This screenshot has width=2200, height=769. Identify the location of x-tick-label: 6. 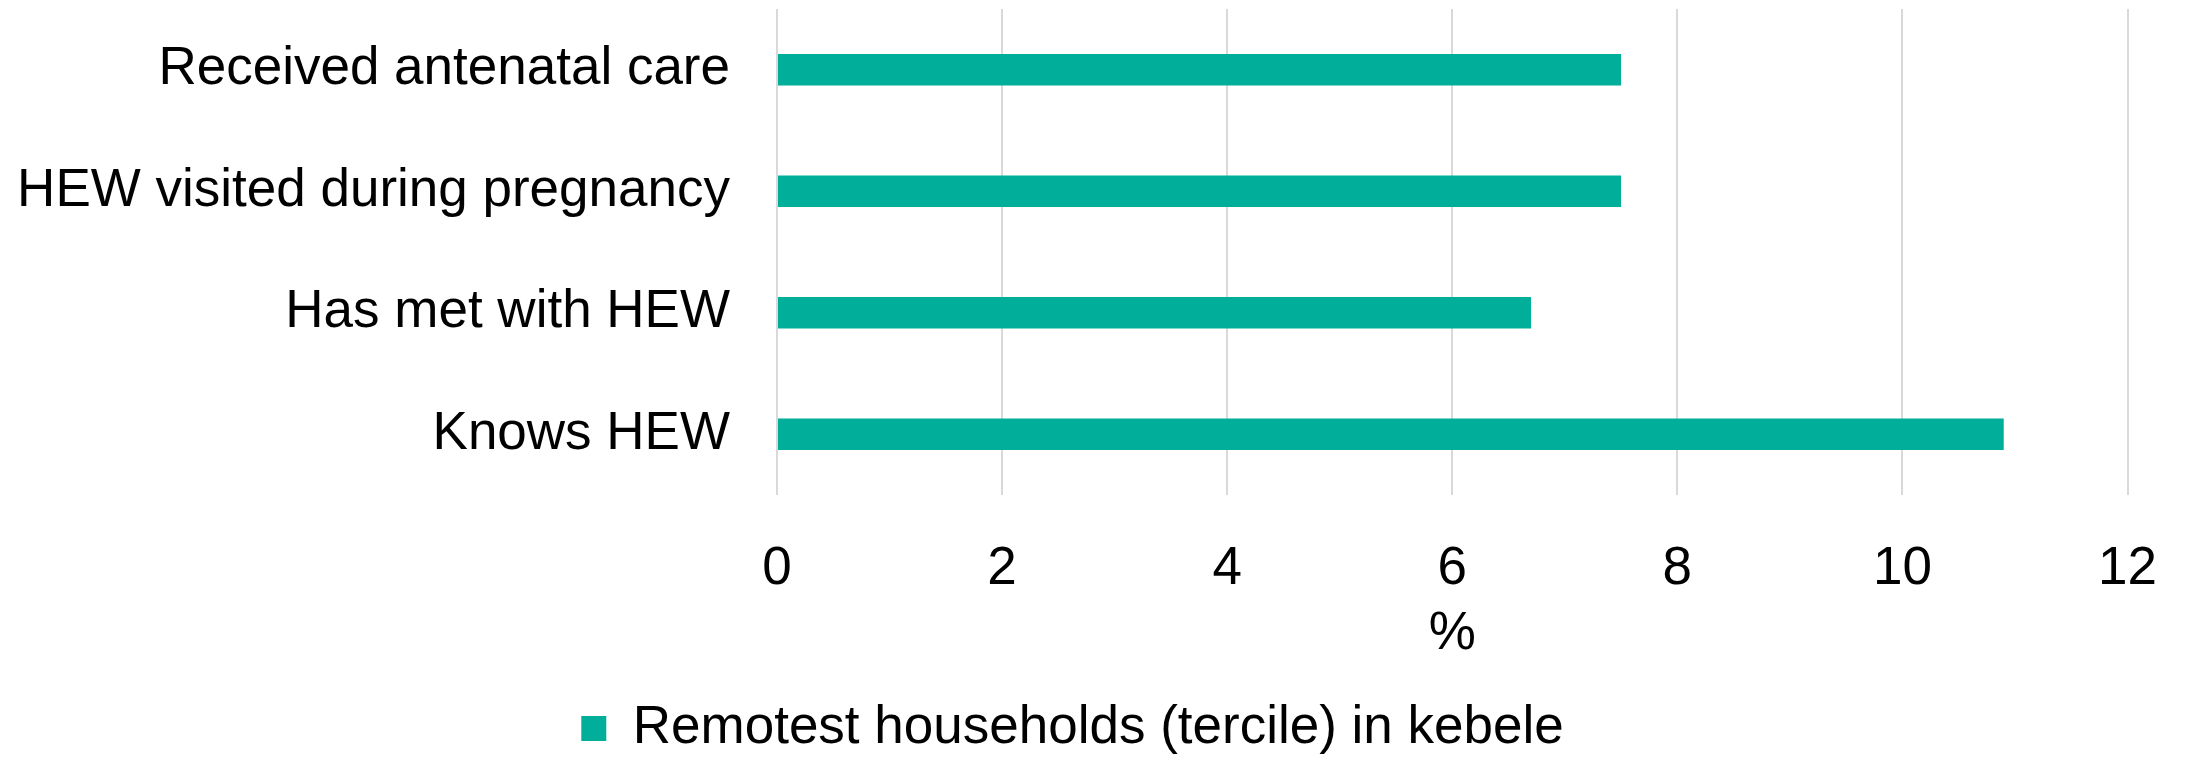
(1452, 566).